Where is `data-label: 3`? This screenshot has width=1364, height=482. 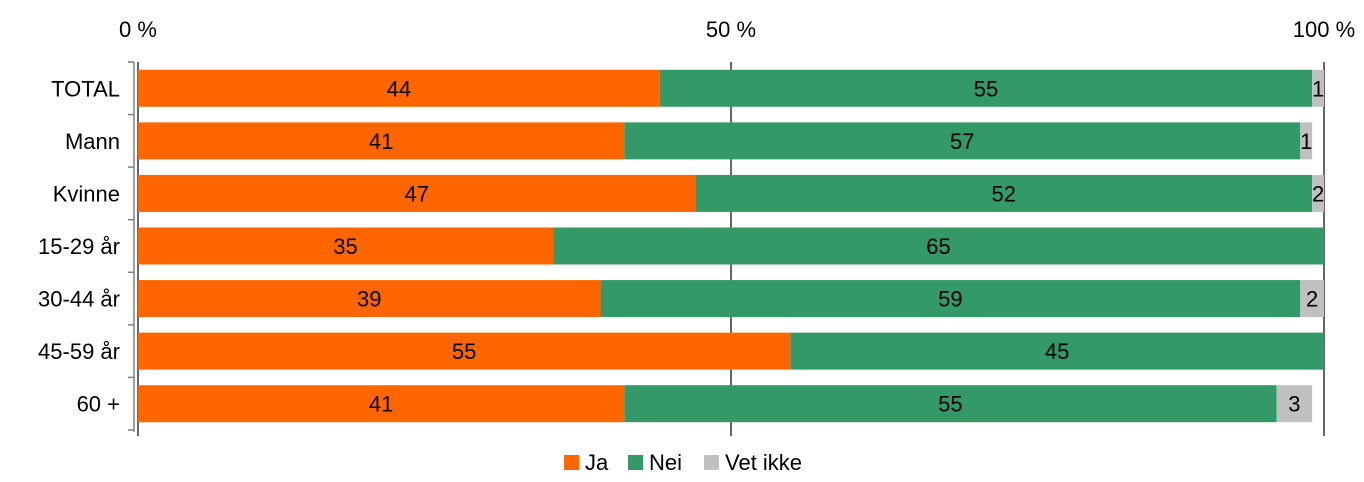 data-label: 3 is located at coordinates (1294, 404).